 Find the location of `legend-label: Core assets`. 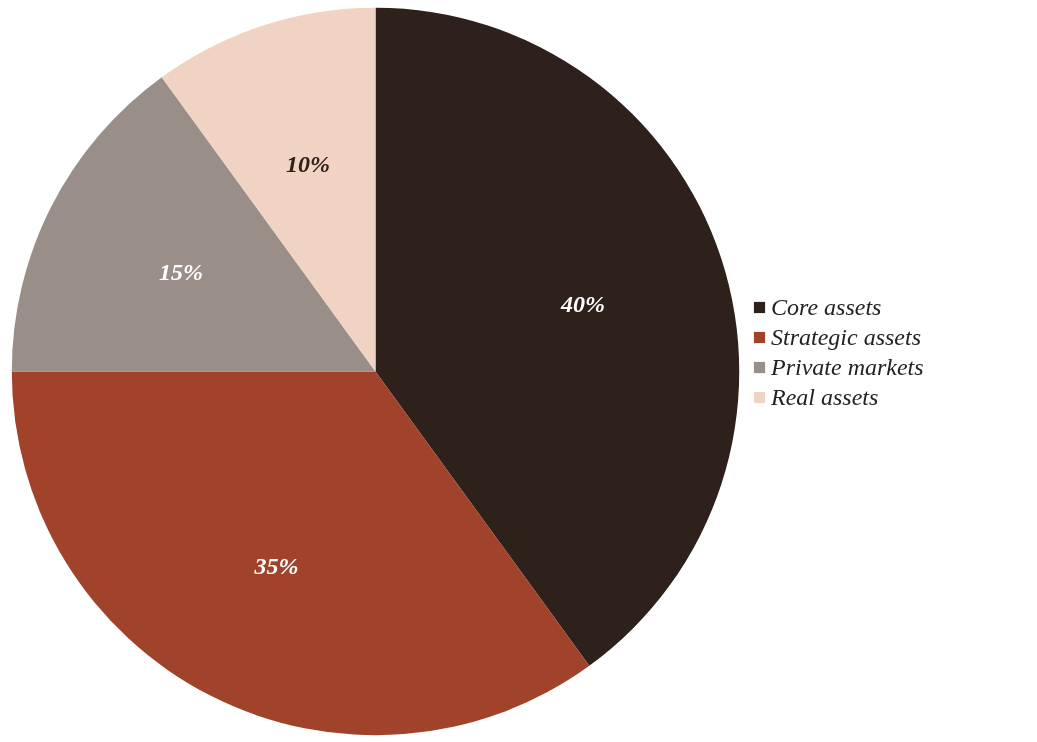

legend-label: Core assets is located at coordinates (826, 307).